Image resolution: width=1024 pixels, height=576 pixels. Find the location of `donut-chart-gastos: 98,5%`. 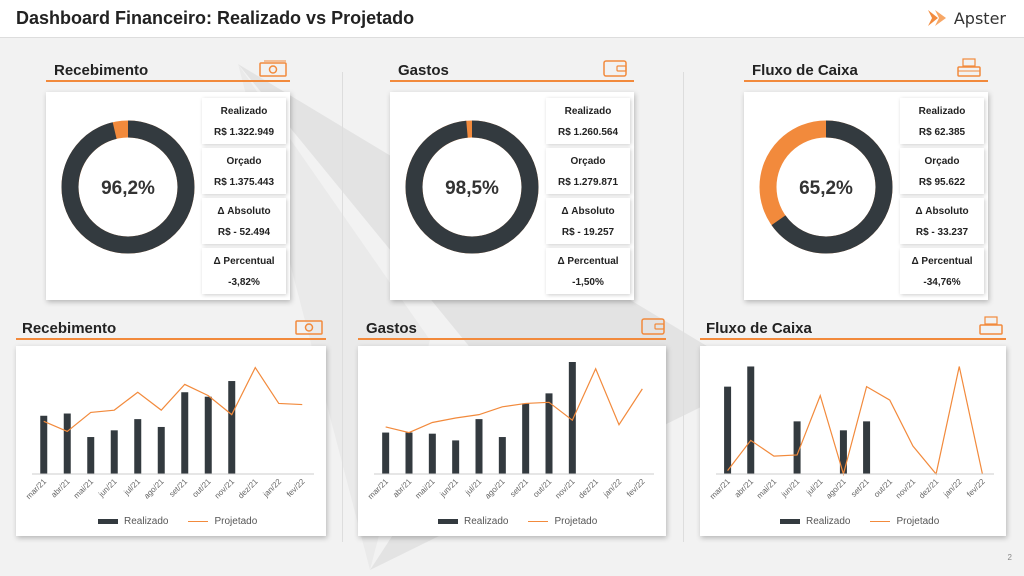

donut-chart-gastos: 98,5% is located at coordinates (472, 187).